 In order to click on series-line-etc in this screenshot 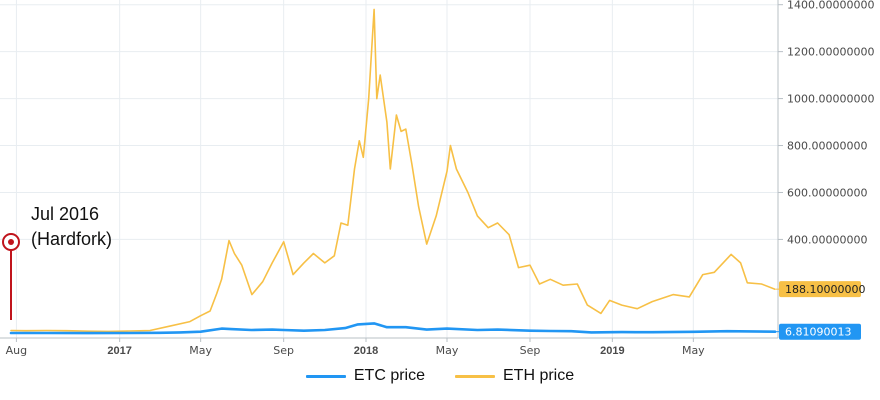, I will do `click(393, 328)`.